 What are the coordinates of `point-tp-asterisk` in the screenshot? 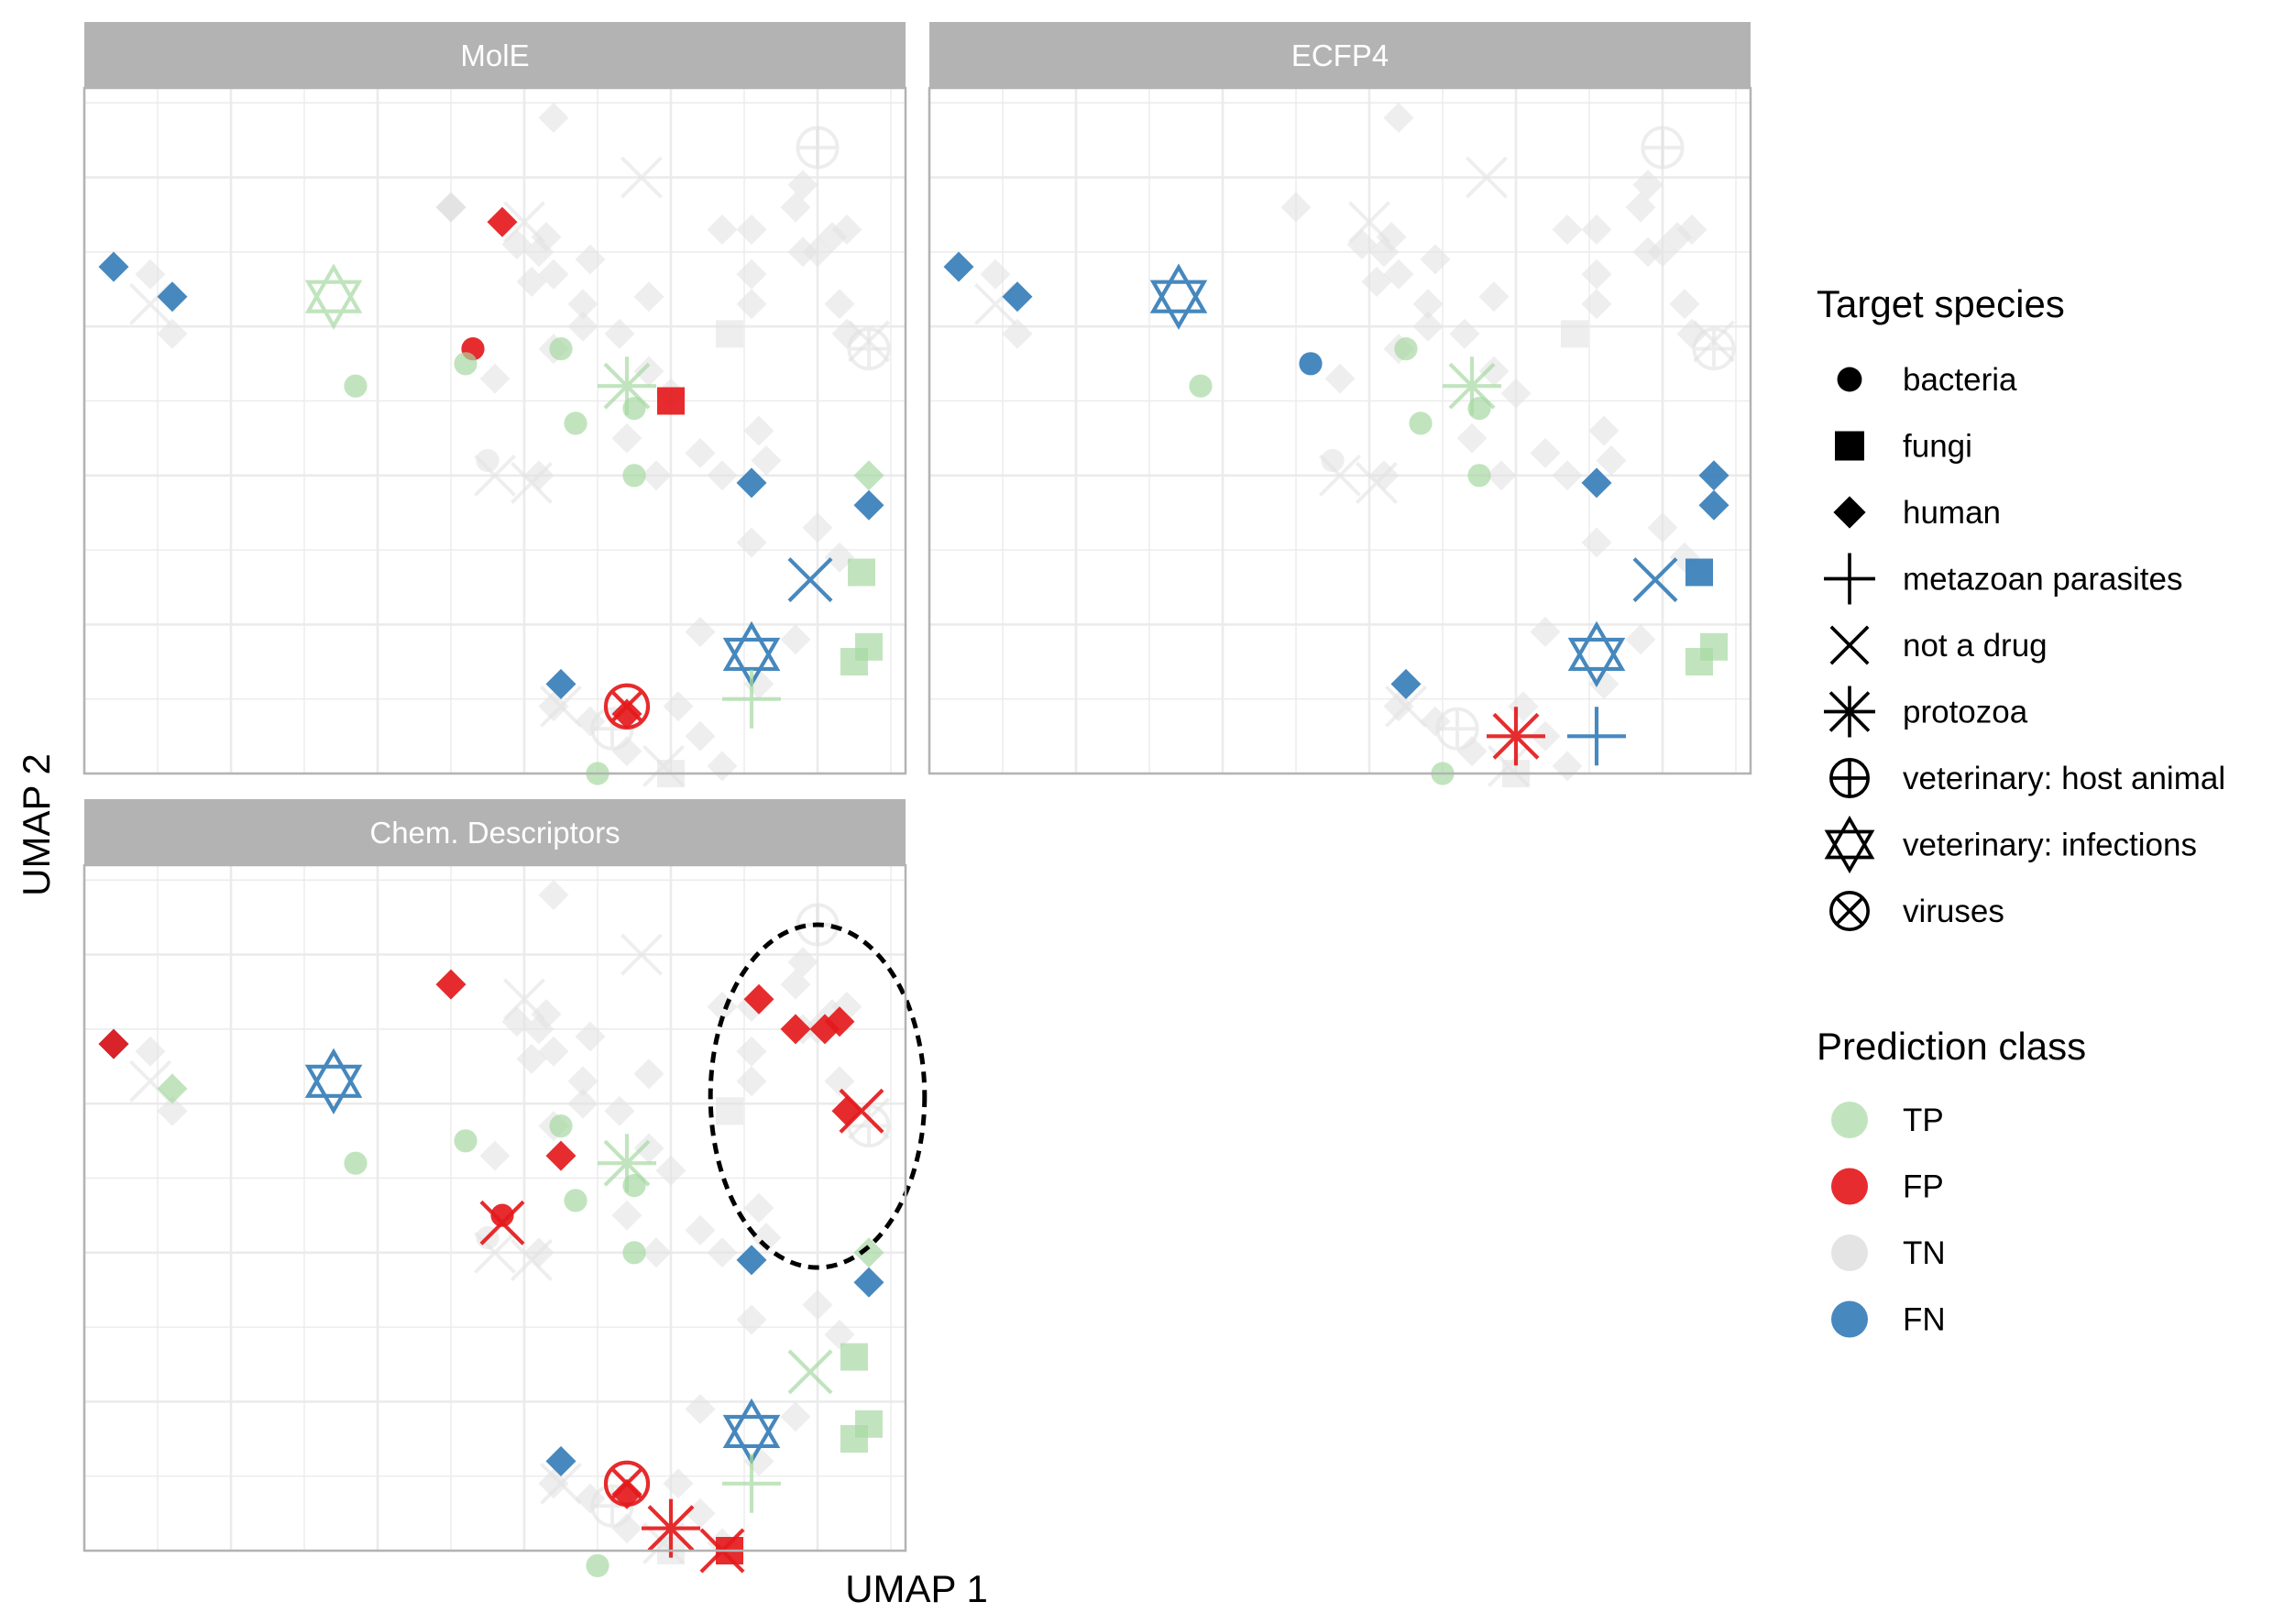 It's located at (627, 386).